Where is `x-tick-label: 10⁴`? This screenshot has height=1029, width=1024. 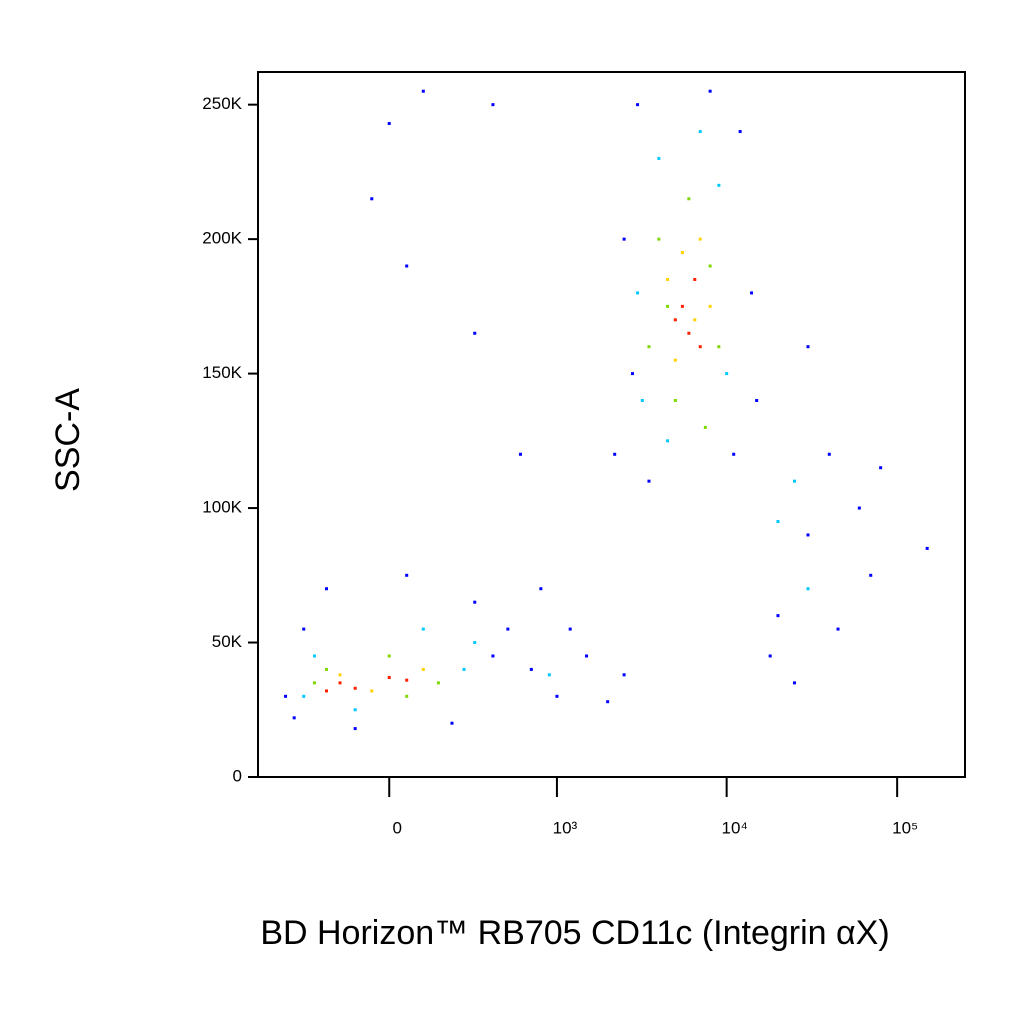
x-tick-label: 10⁴ is located at coordinates (735, 827).